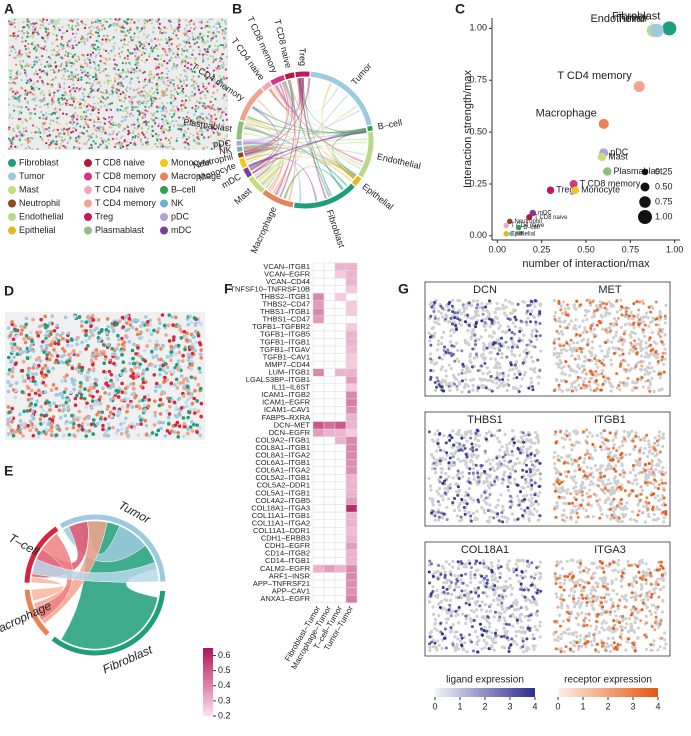  What do you see at coordinates (664, 201) in the screenshot?
I see `size-legend-label: 0.75` at bounding box center [664, 201].